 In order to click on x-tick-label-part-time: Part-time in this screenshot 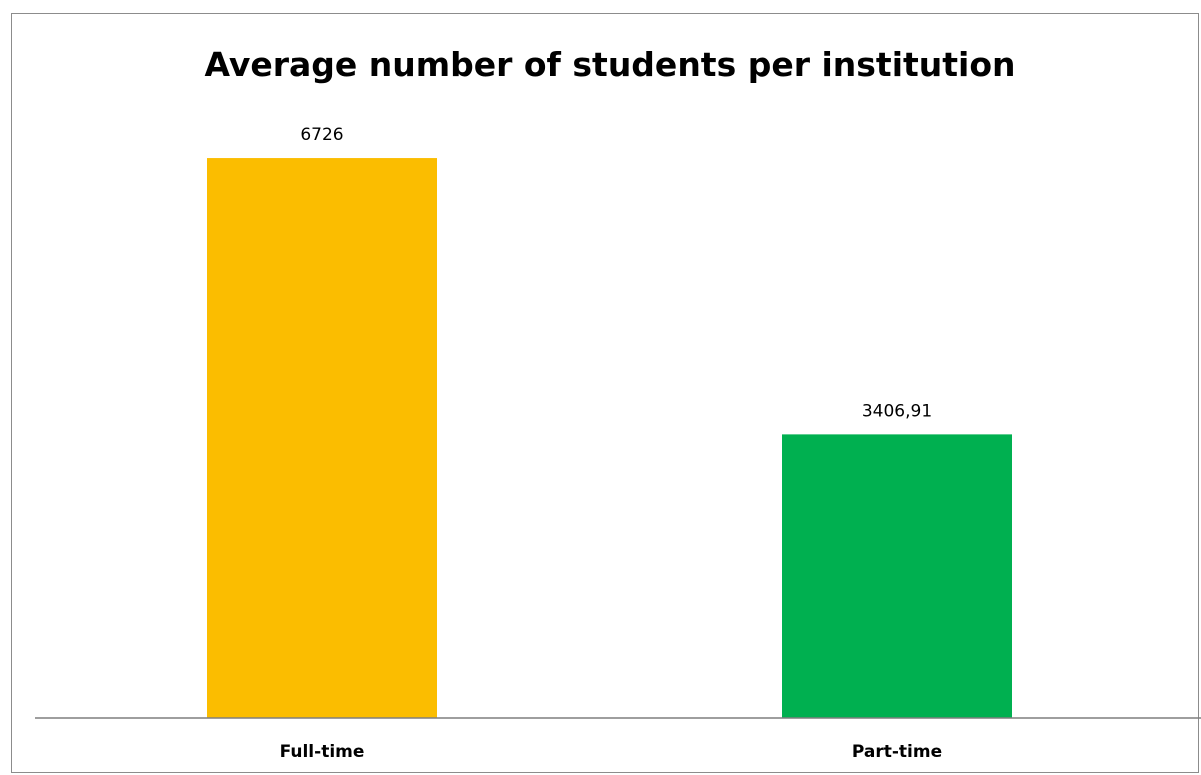, I will do `click(897, 752)`.